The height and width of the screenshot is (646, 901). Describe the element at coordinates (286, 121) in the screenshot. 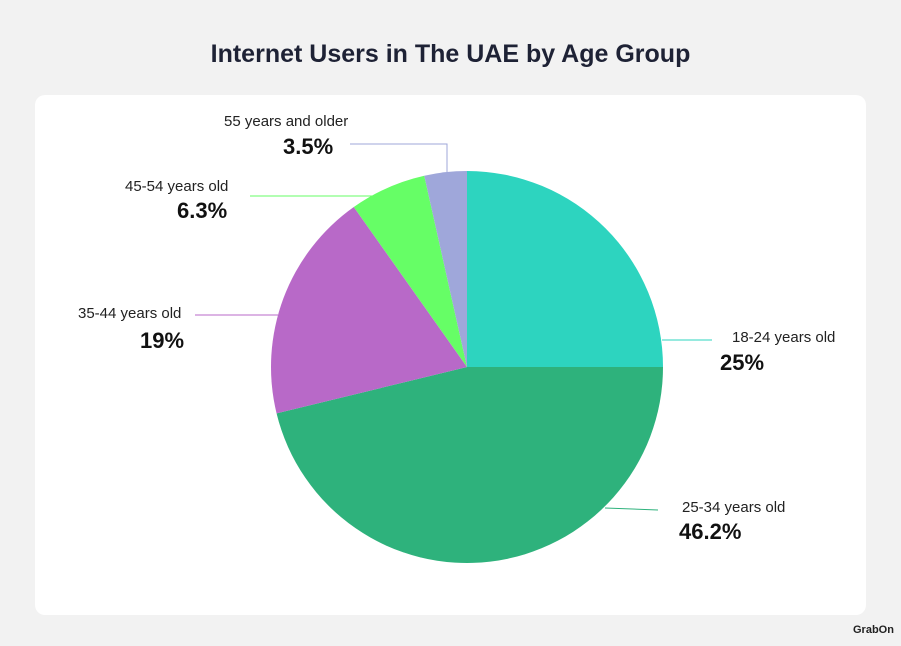

I see `label-55plus: 55 years and older` at that location.